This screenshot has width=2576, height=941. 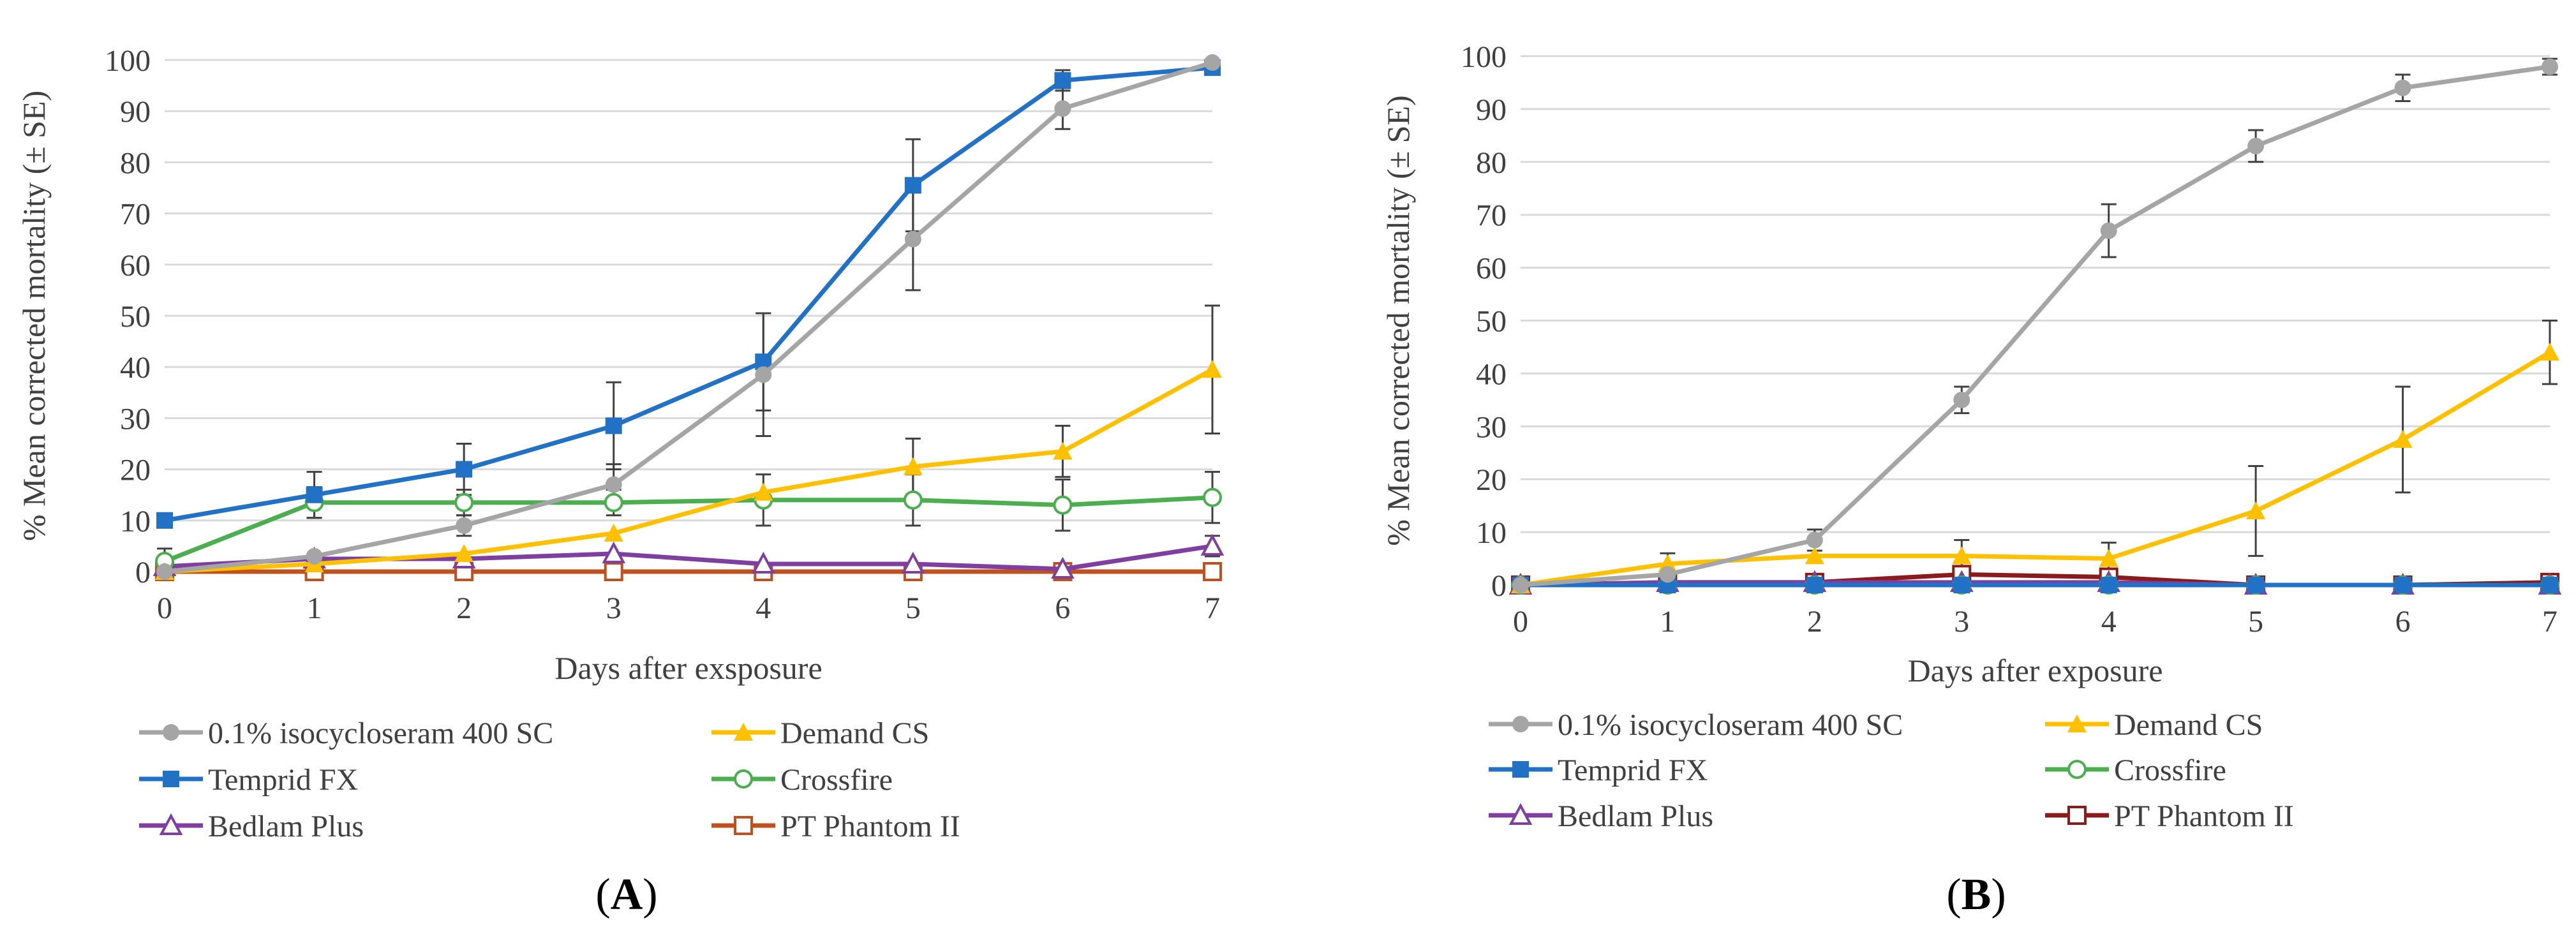 I want to click on series-line, so click(x=688, y=529).